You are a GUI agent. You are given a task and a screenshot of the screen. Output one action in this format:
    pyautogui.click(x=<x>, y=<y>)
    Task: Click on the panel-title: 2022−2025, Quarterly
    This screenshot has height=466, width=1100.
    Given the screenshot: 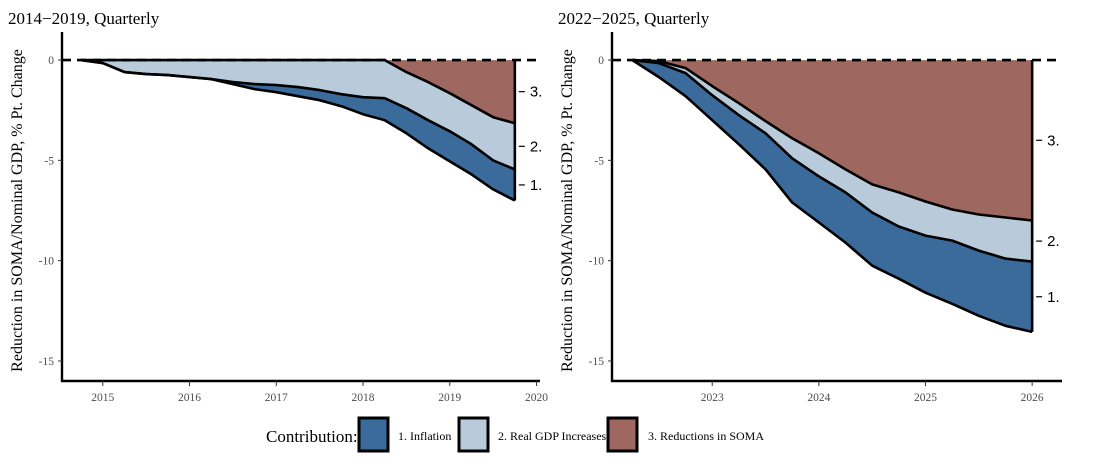 What is the action you would take?
    pyautogui.click(x=634, y=18)
    